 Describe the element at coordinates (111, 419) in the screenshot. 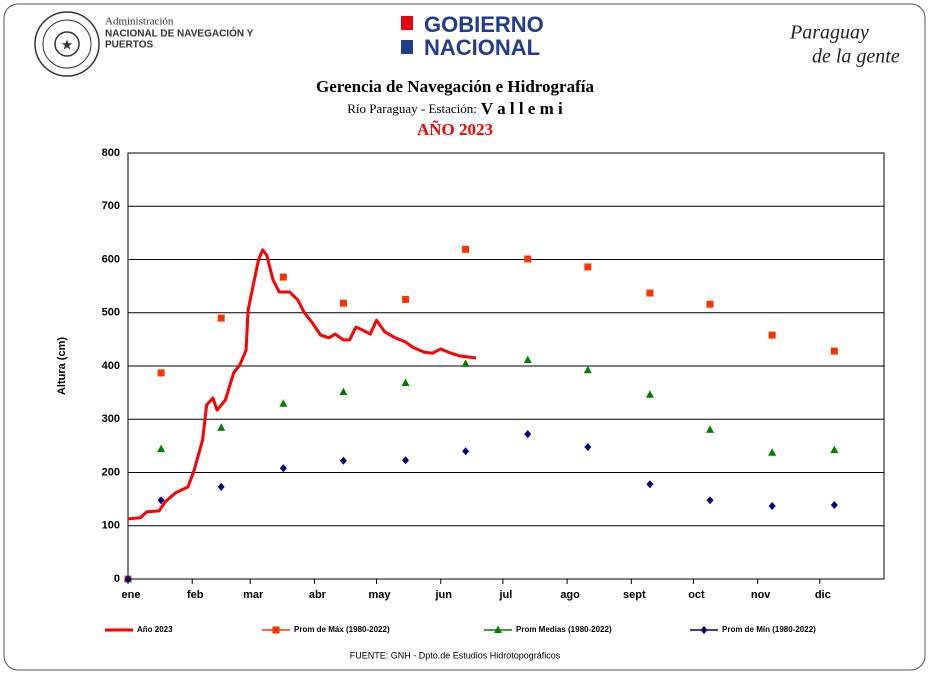

I see `y-tick-label: 300` at that location.